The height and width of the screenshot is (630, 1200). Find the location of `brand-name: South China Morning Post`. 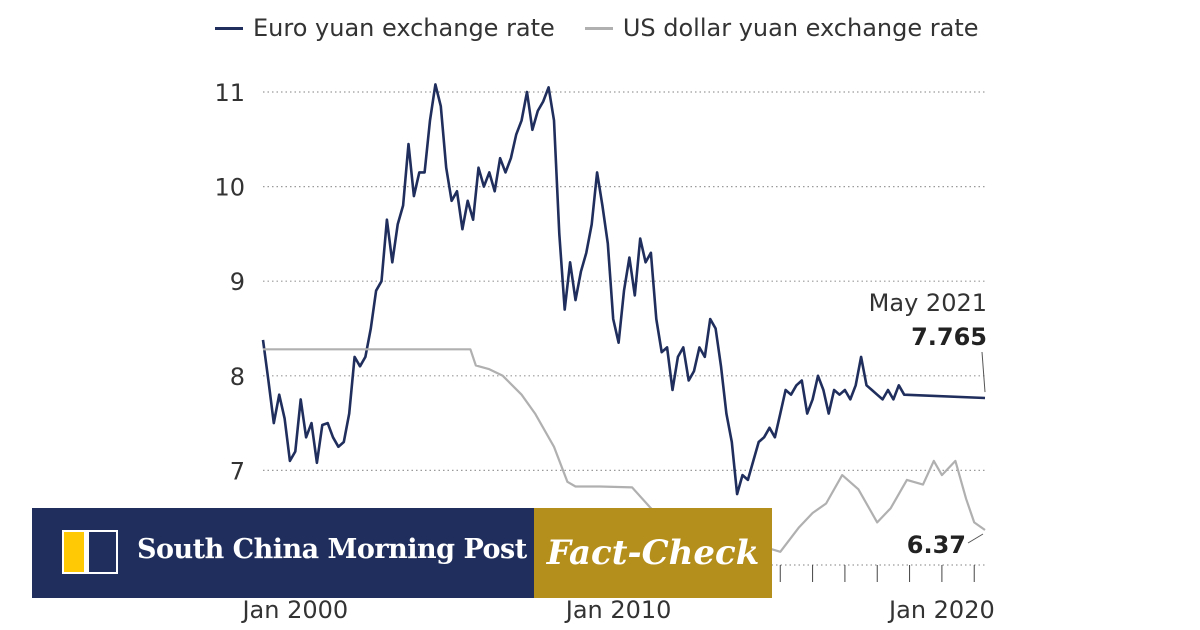

brand-name: South China Morning Post is located at coordinates (332, 549).